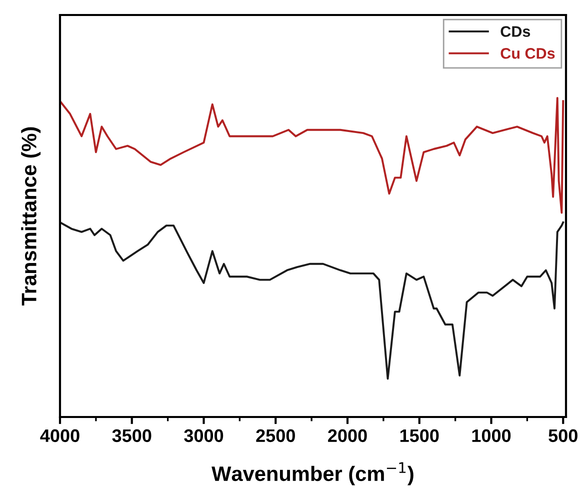 The width and height of the screenshot is (584, 496). What do you see at coordinates (132, 435) in the screenshot?
I see `x-tick-label: 3500` at bounding box center [132, 435].